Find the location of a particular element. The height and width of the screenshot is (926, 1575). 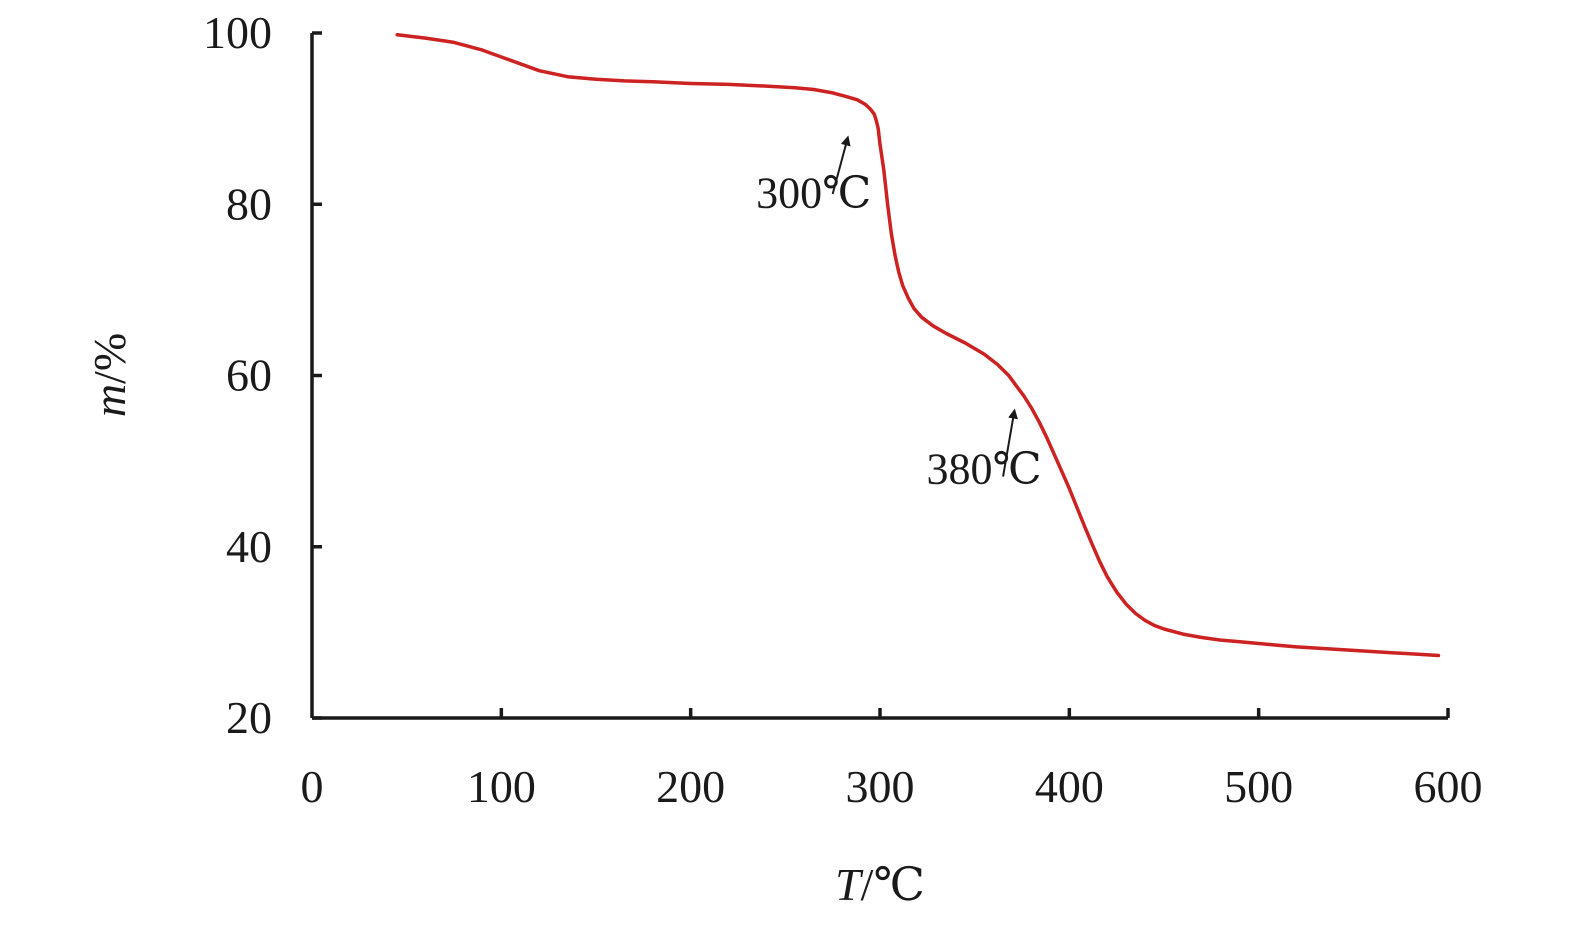

y-axis-ticks: 20 40 60 80 100 is located at coordinates (262, 375).